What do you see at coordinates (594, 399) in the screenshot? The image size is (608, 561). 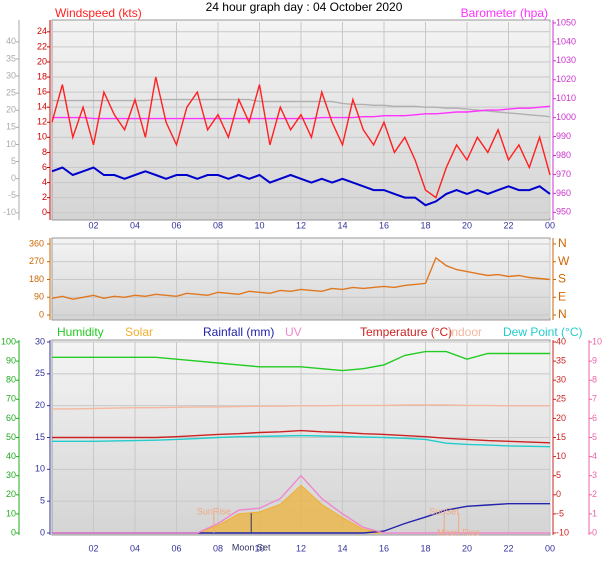 I see `y-tick-label: 7` at bounding box center [594, 399].